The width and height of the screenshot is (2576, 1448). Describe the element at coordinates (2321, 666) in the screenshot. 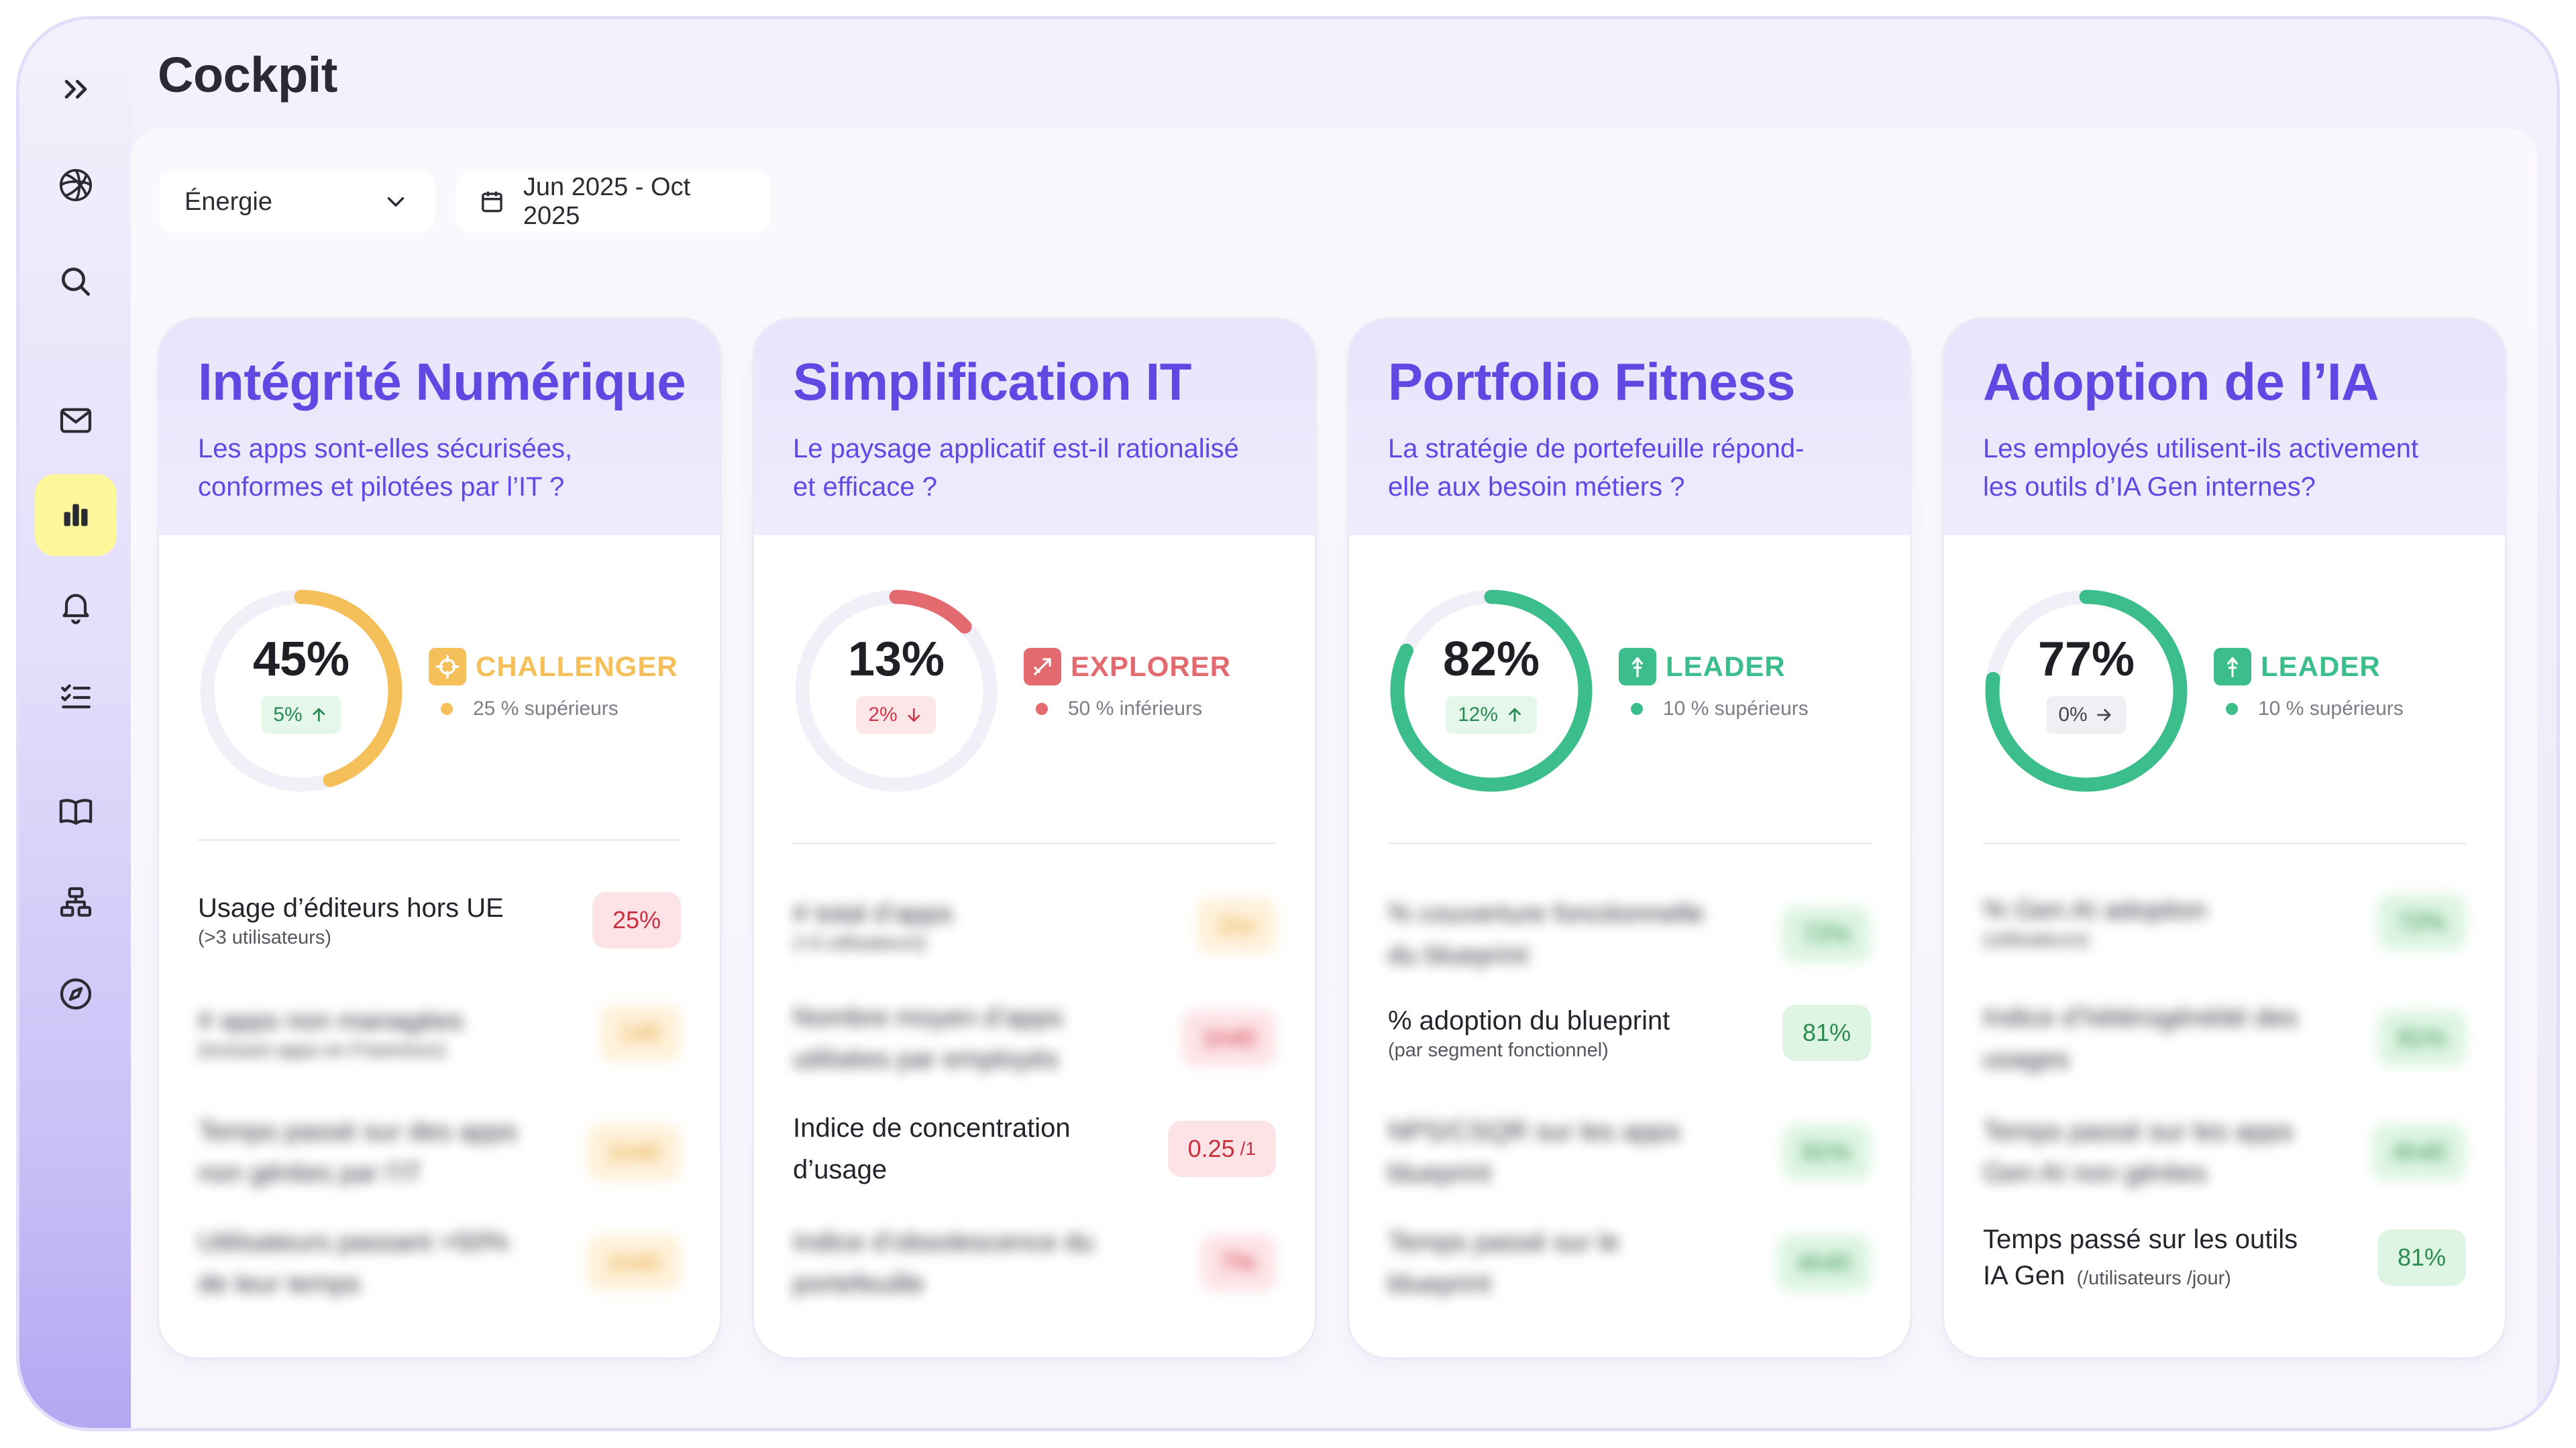

I see `status-label: LEADER` at that location.